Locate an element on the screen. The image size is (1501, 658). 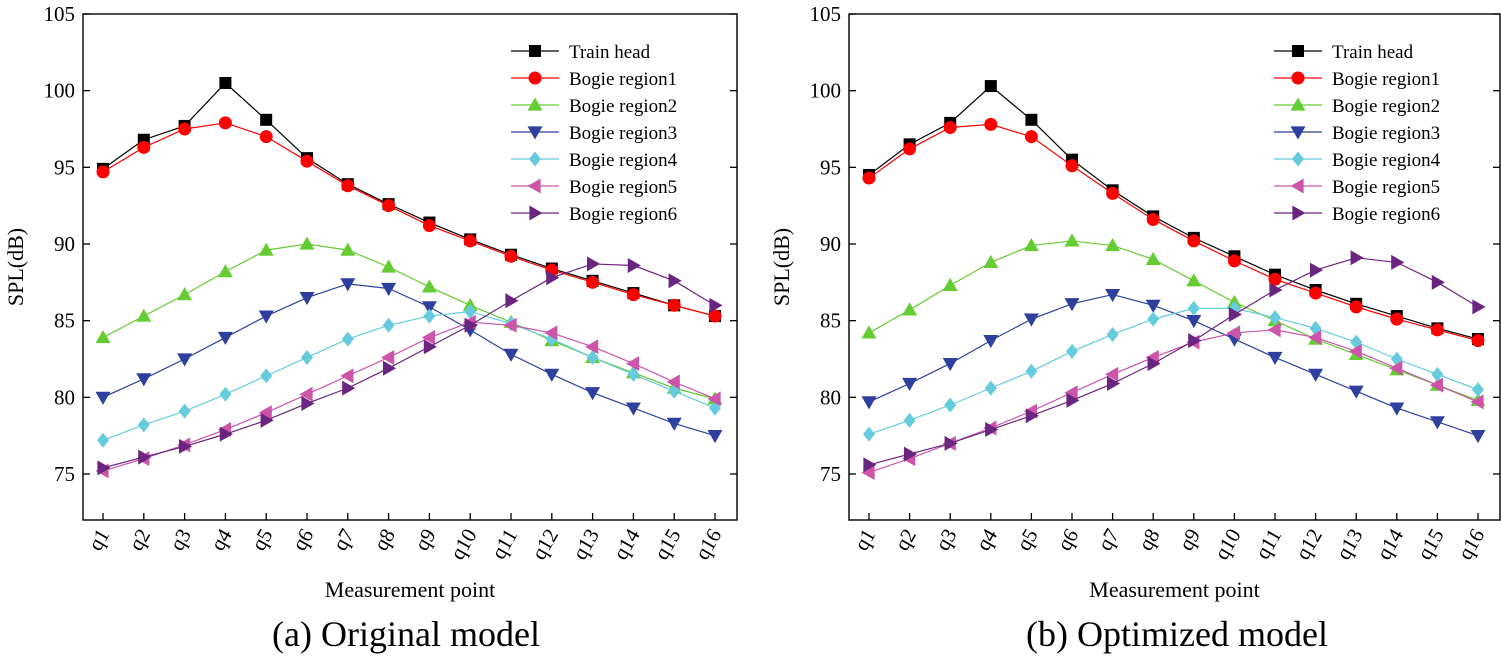
x-axis-title: Measurement point is located at coordinates (410, 589).